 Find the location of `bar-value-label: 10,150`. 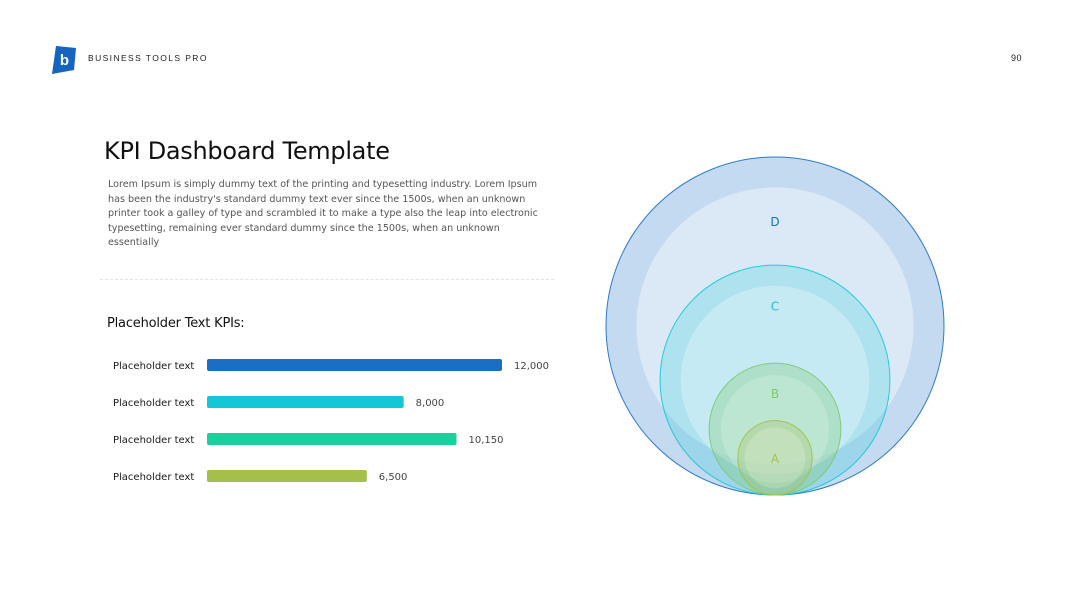

bar-value-label: 10,150 is located at coordinates (486, 440).